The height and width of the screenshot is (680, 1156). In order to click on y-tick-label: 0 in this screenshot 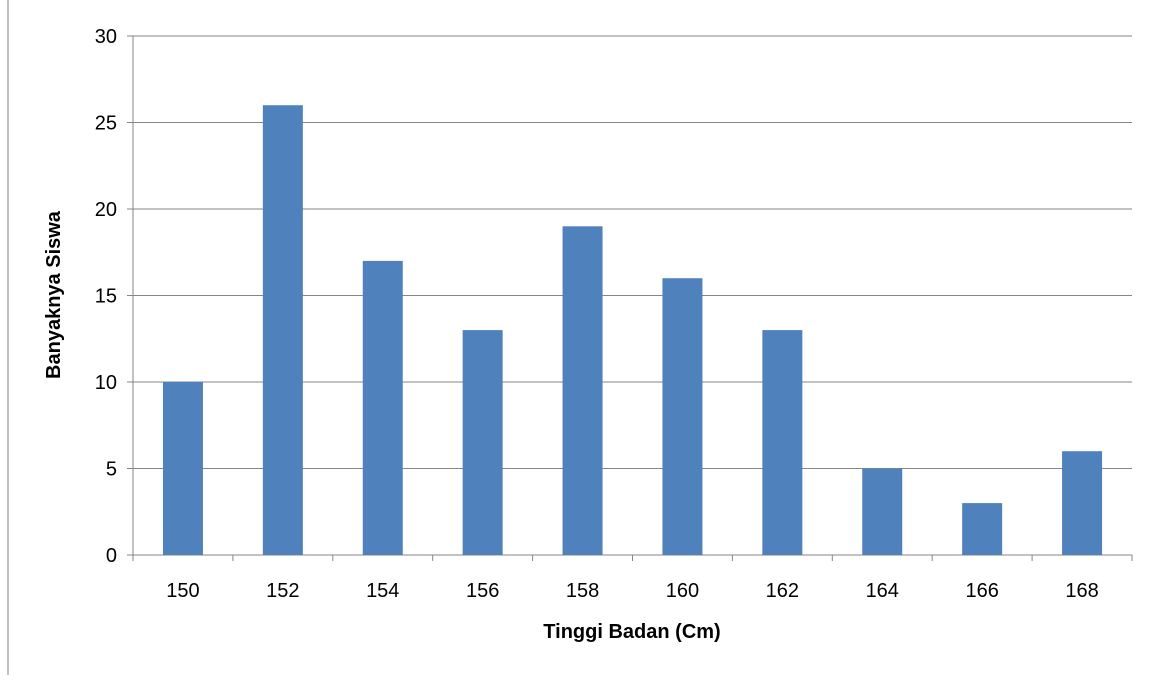, I will do `click(111, 556)`.